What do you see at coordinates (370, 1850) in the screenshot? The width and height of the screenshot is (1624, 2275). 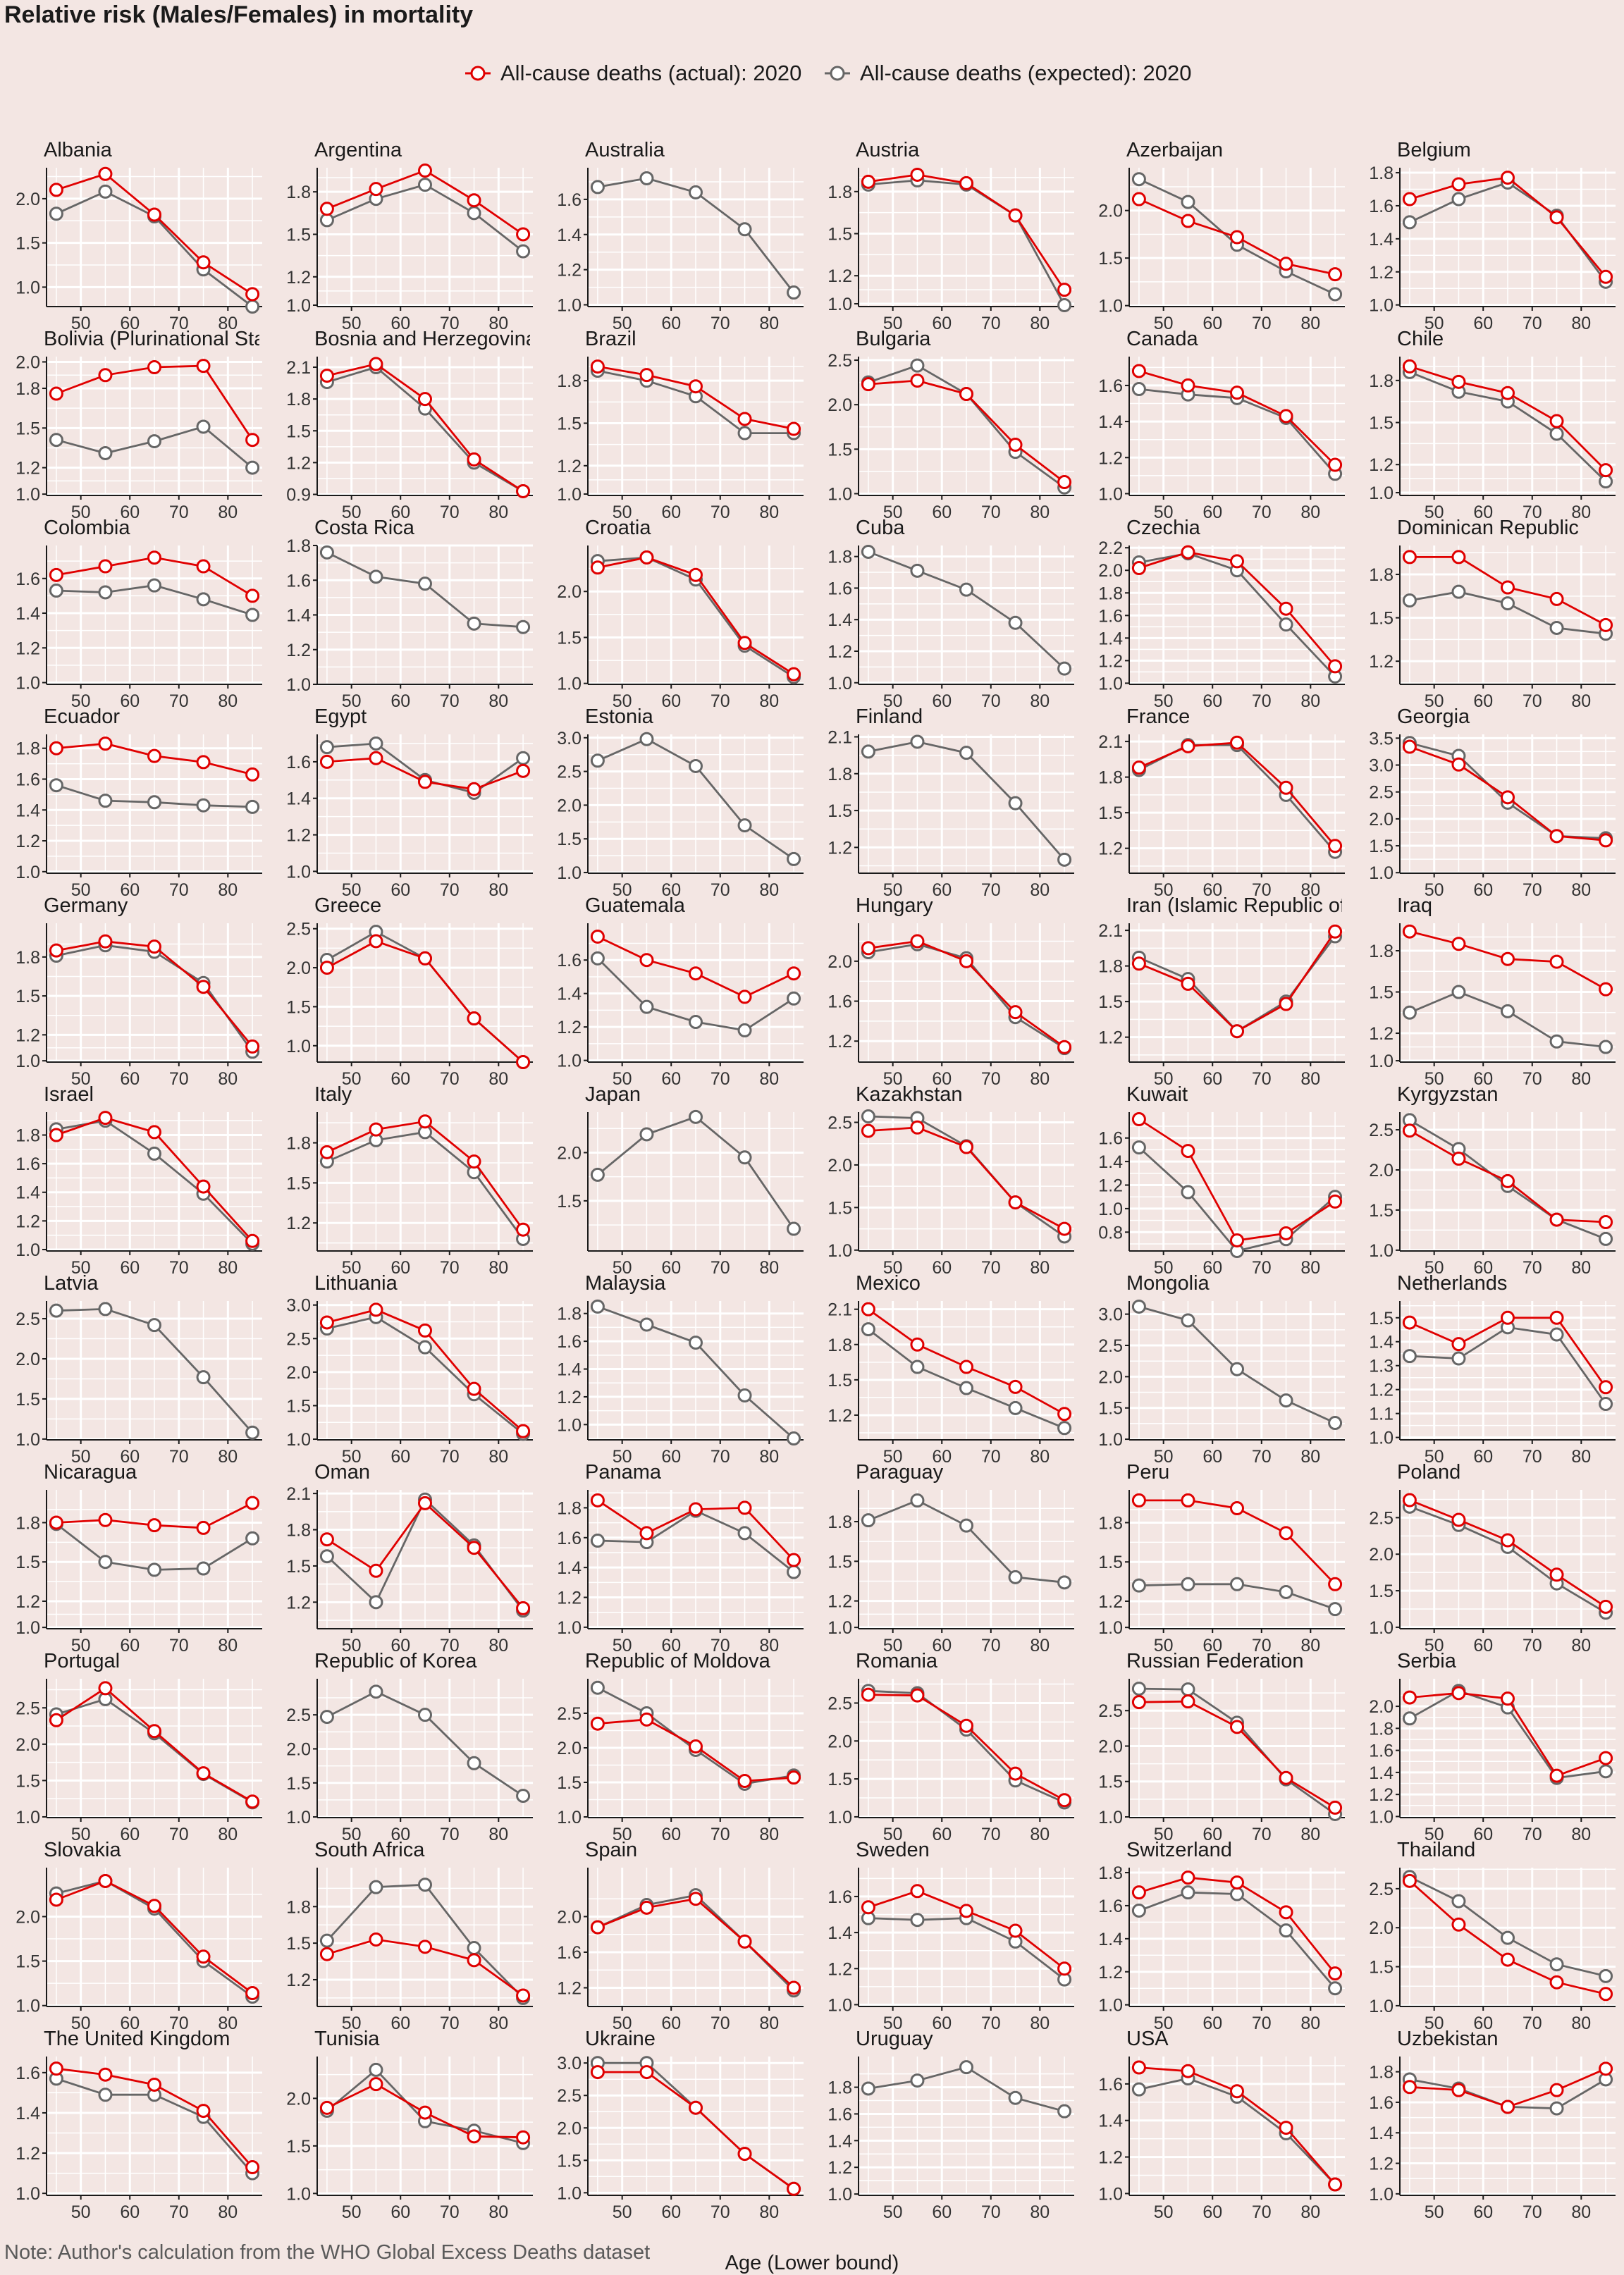 I see `panel-title: South Africa` at bounding box center [370, 1850].